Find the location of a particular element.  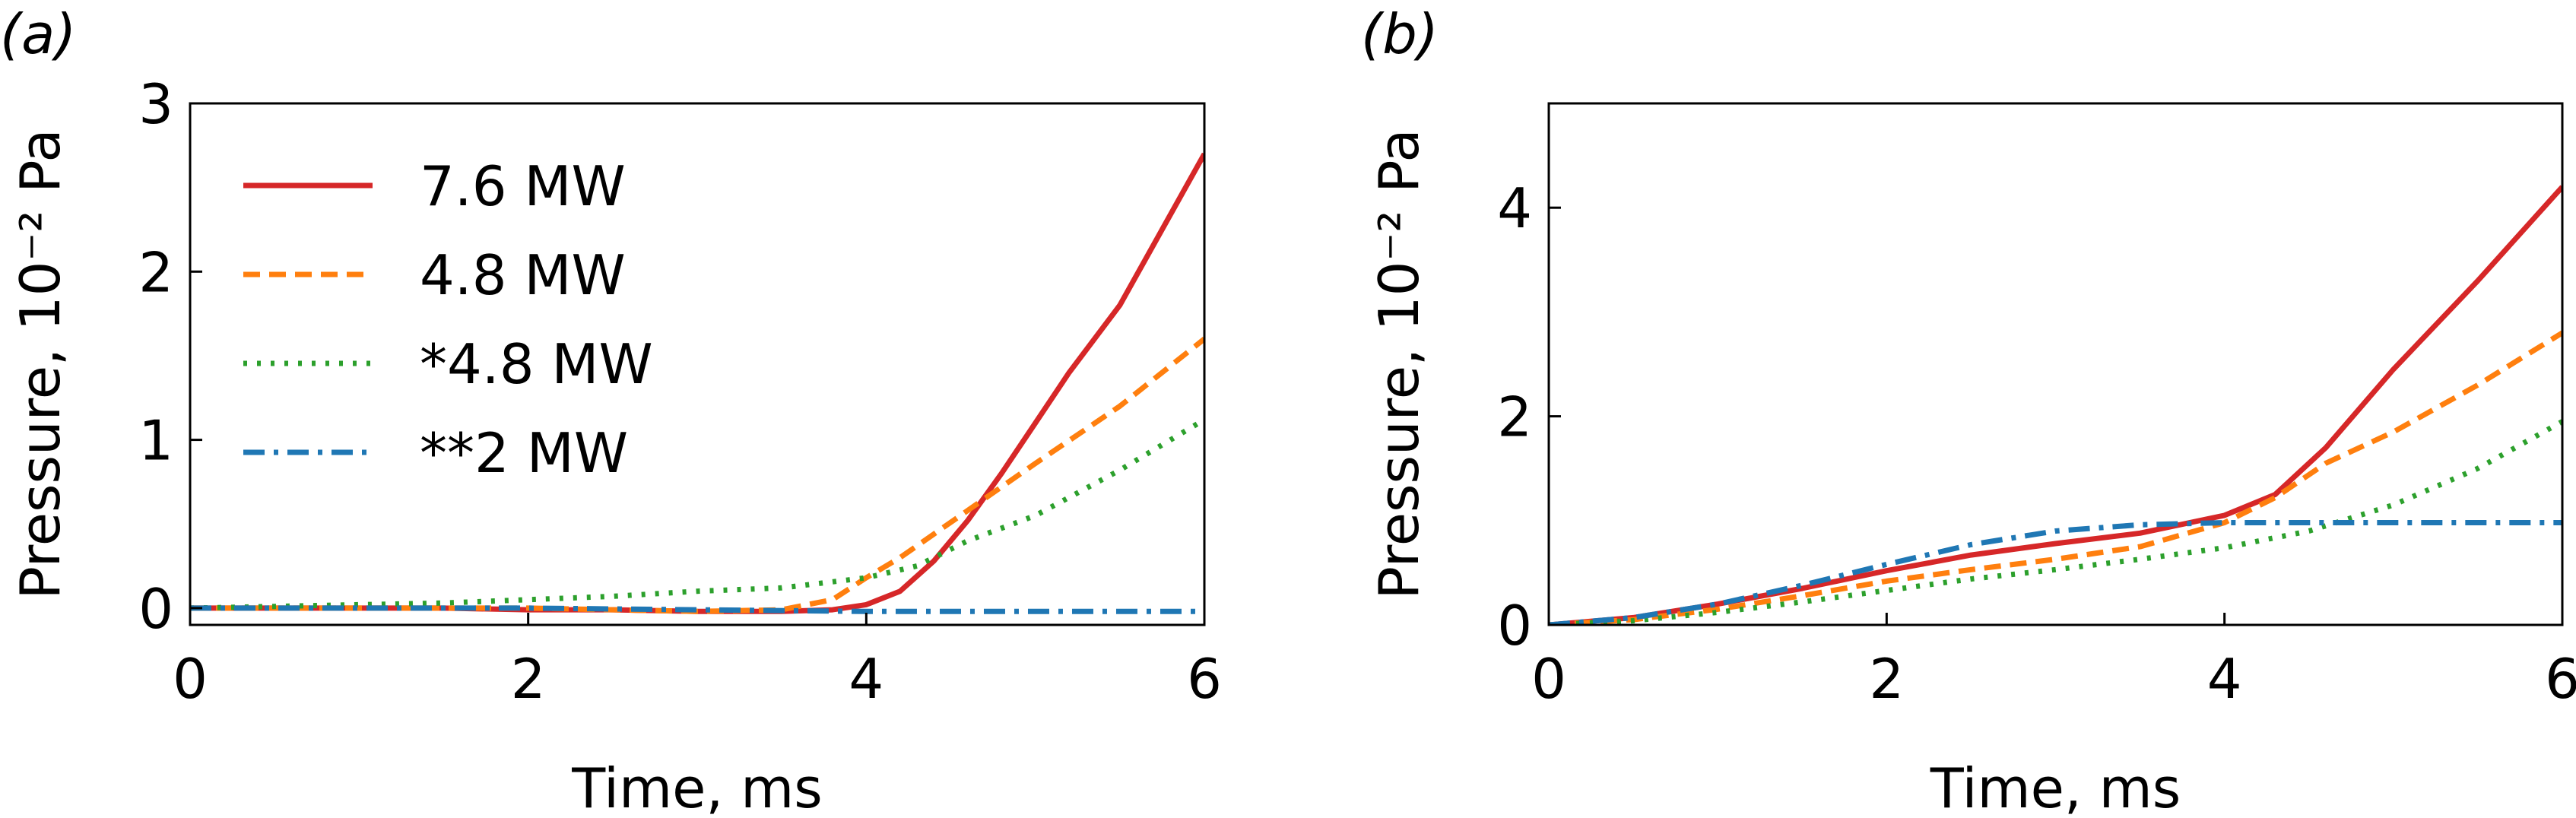

y-tick-label: 4 is located at coordinates (1515, 208).